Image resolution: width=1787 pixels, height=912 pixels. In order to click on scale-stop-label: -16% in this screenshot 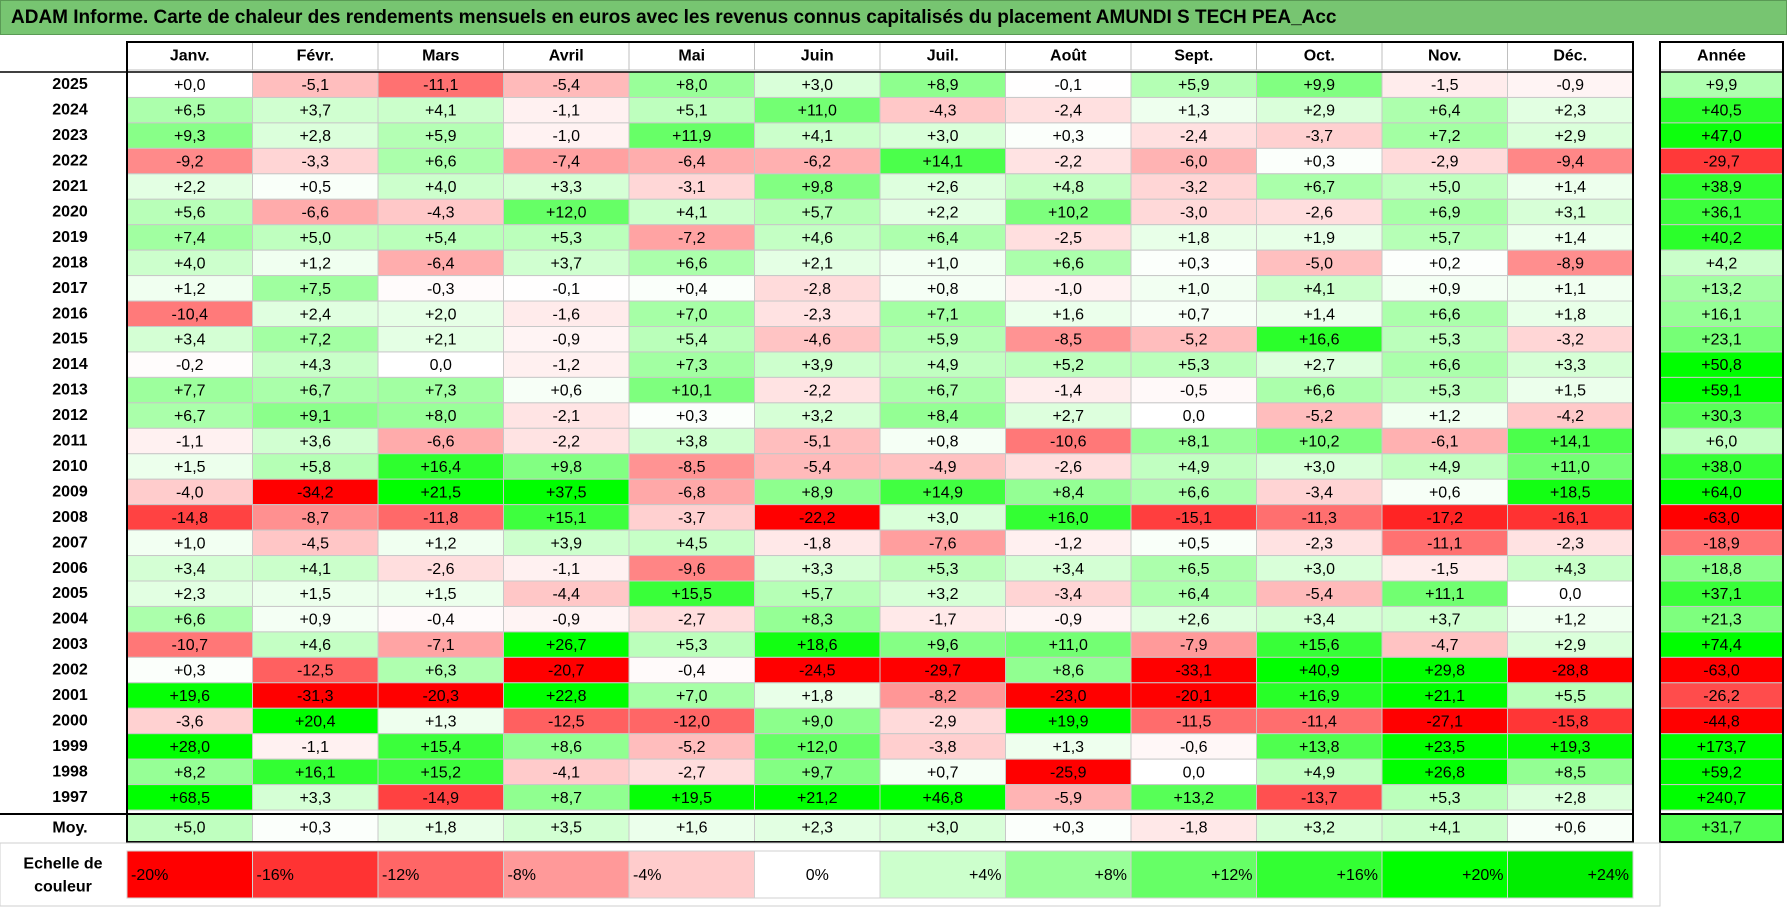, I will do `click(275, 875)`.